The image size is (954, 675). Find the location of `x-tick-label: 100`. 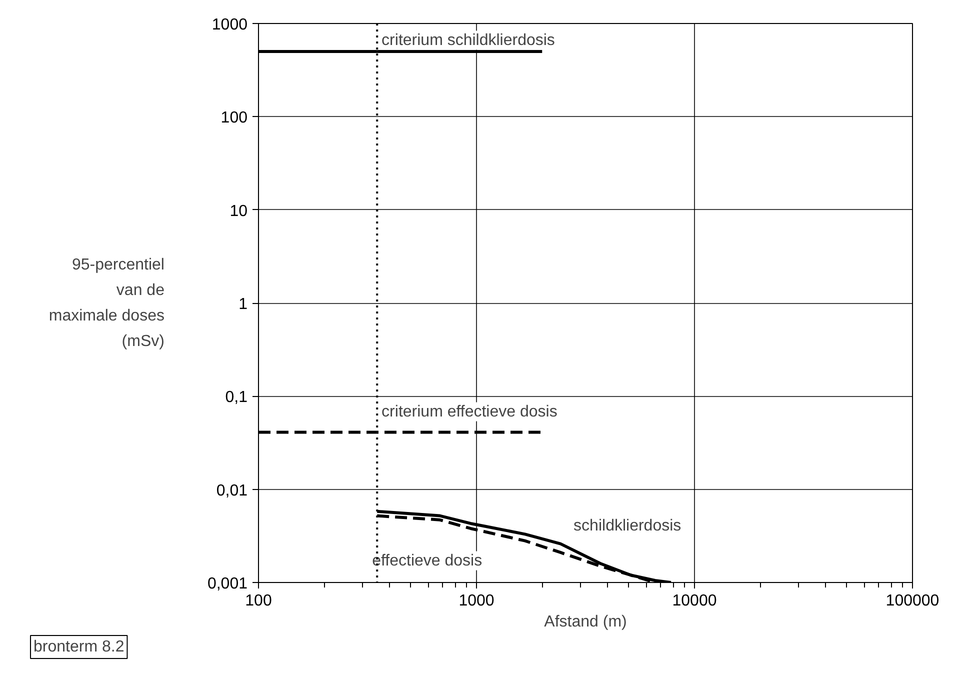

x-tick-label: 100 is located at coordinates (258, 601).